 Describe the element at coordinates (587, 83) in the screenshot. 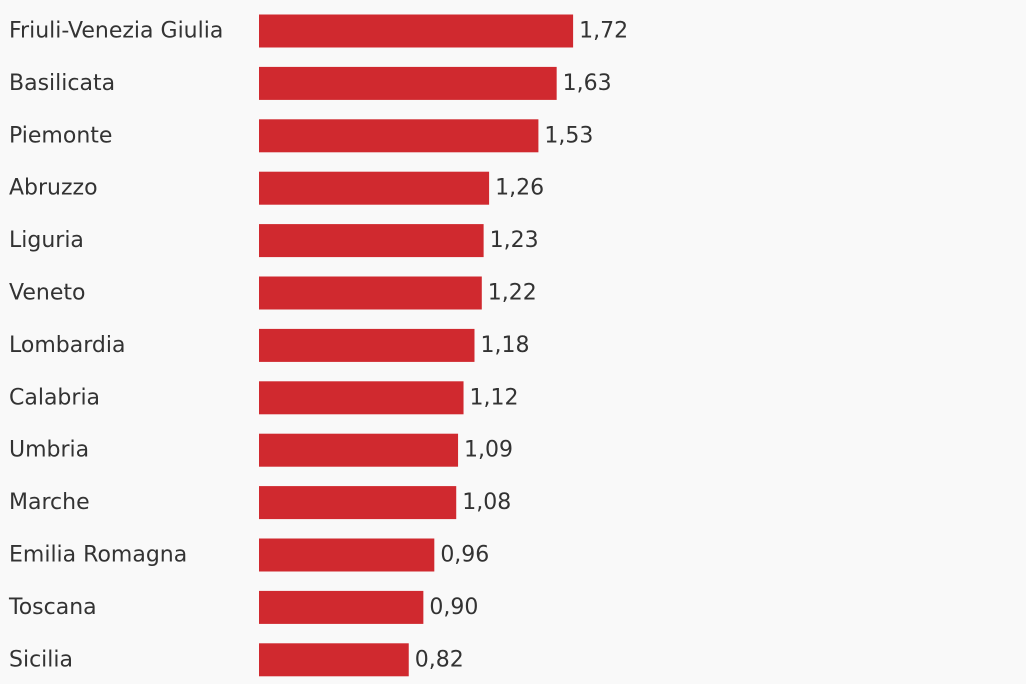

I see `value-label: 1,63` at that location.